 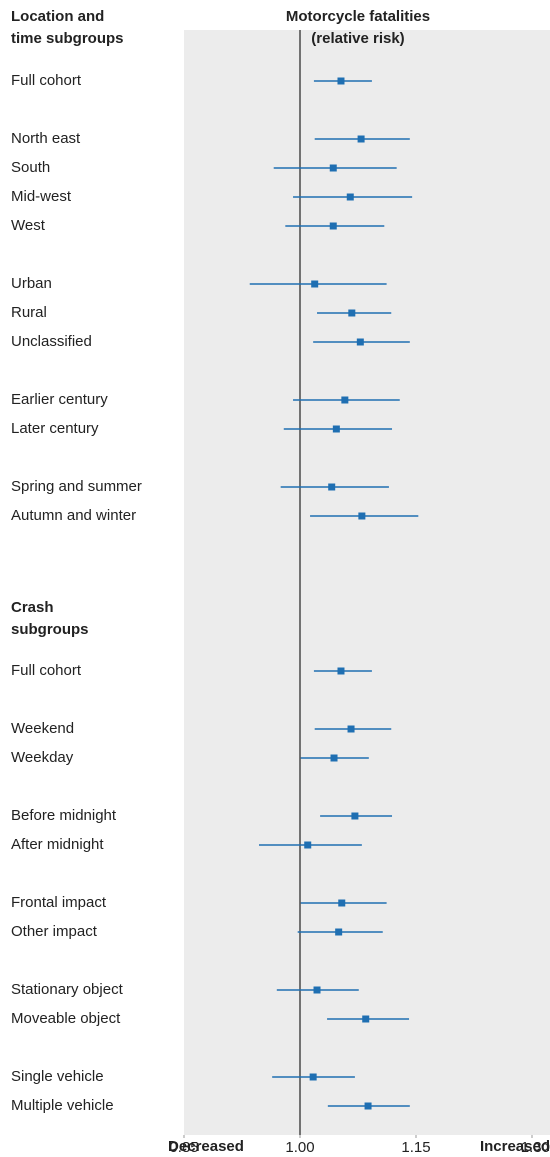 I want to click on group-heading: Crash, so click(x=32, y=607).